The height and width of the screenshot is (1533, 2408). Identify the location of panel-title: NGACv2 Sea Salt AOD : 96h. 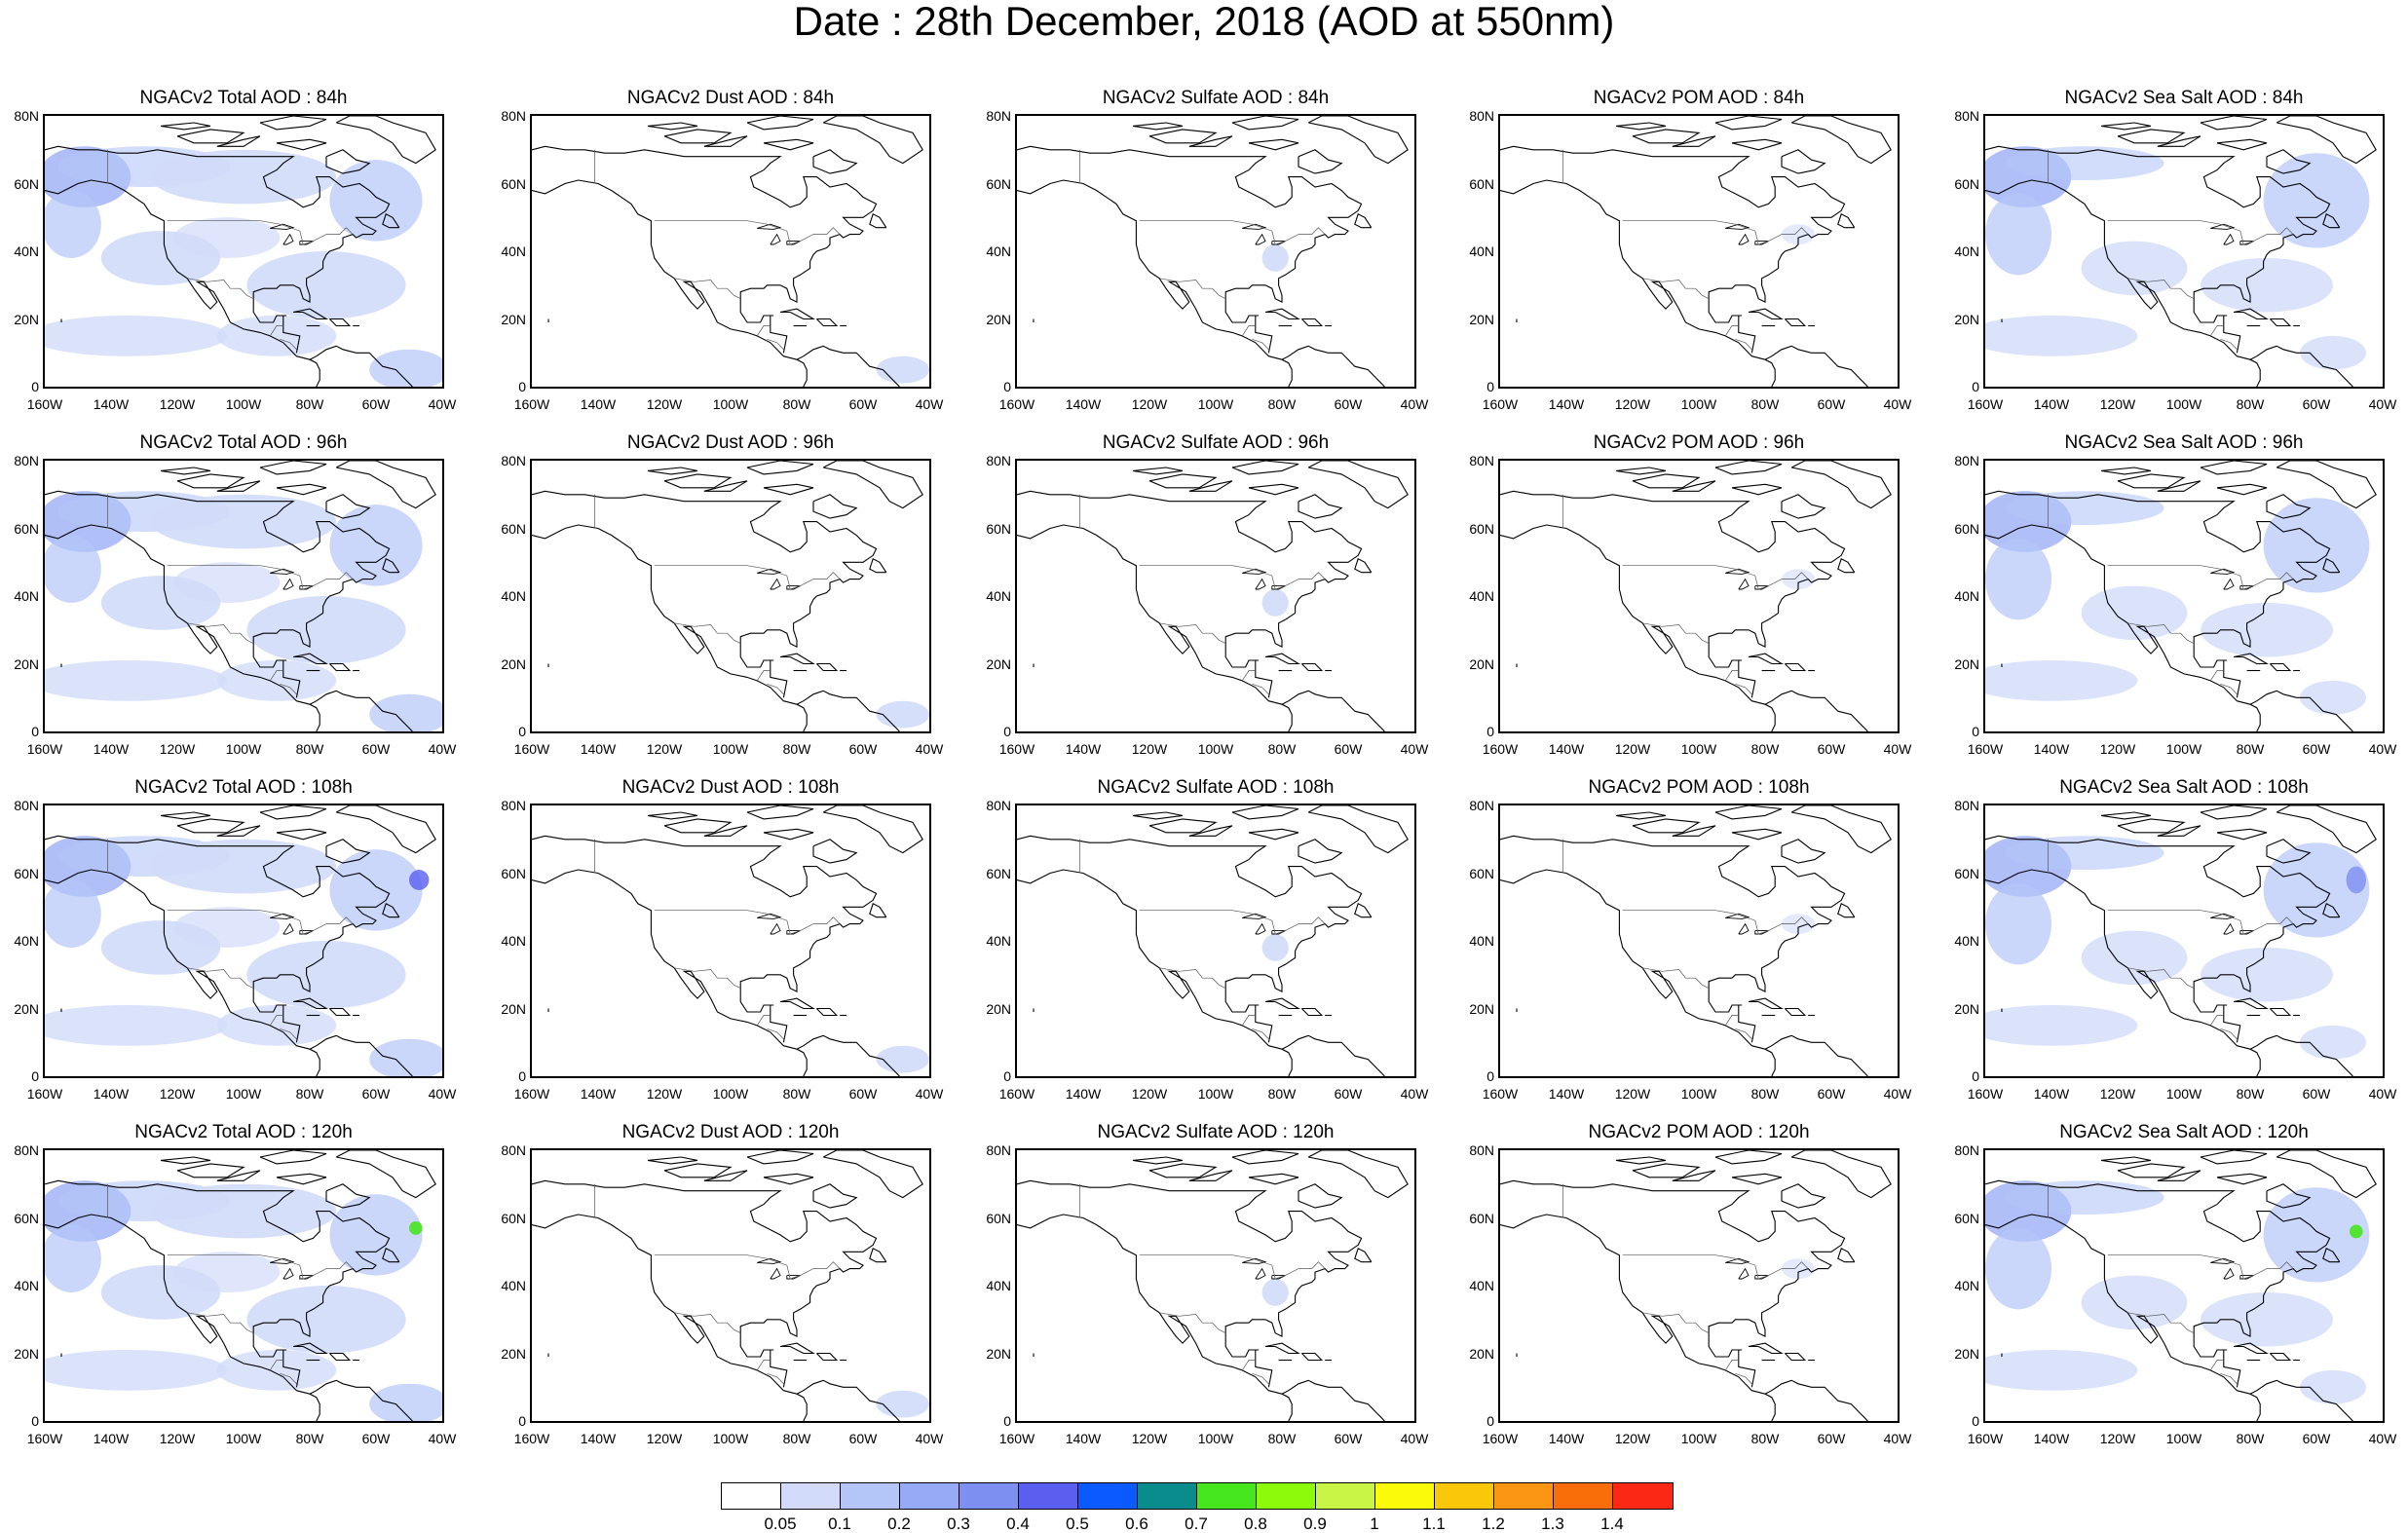
(2184, 442).